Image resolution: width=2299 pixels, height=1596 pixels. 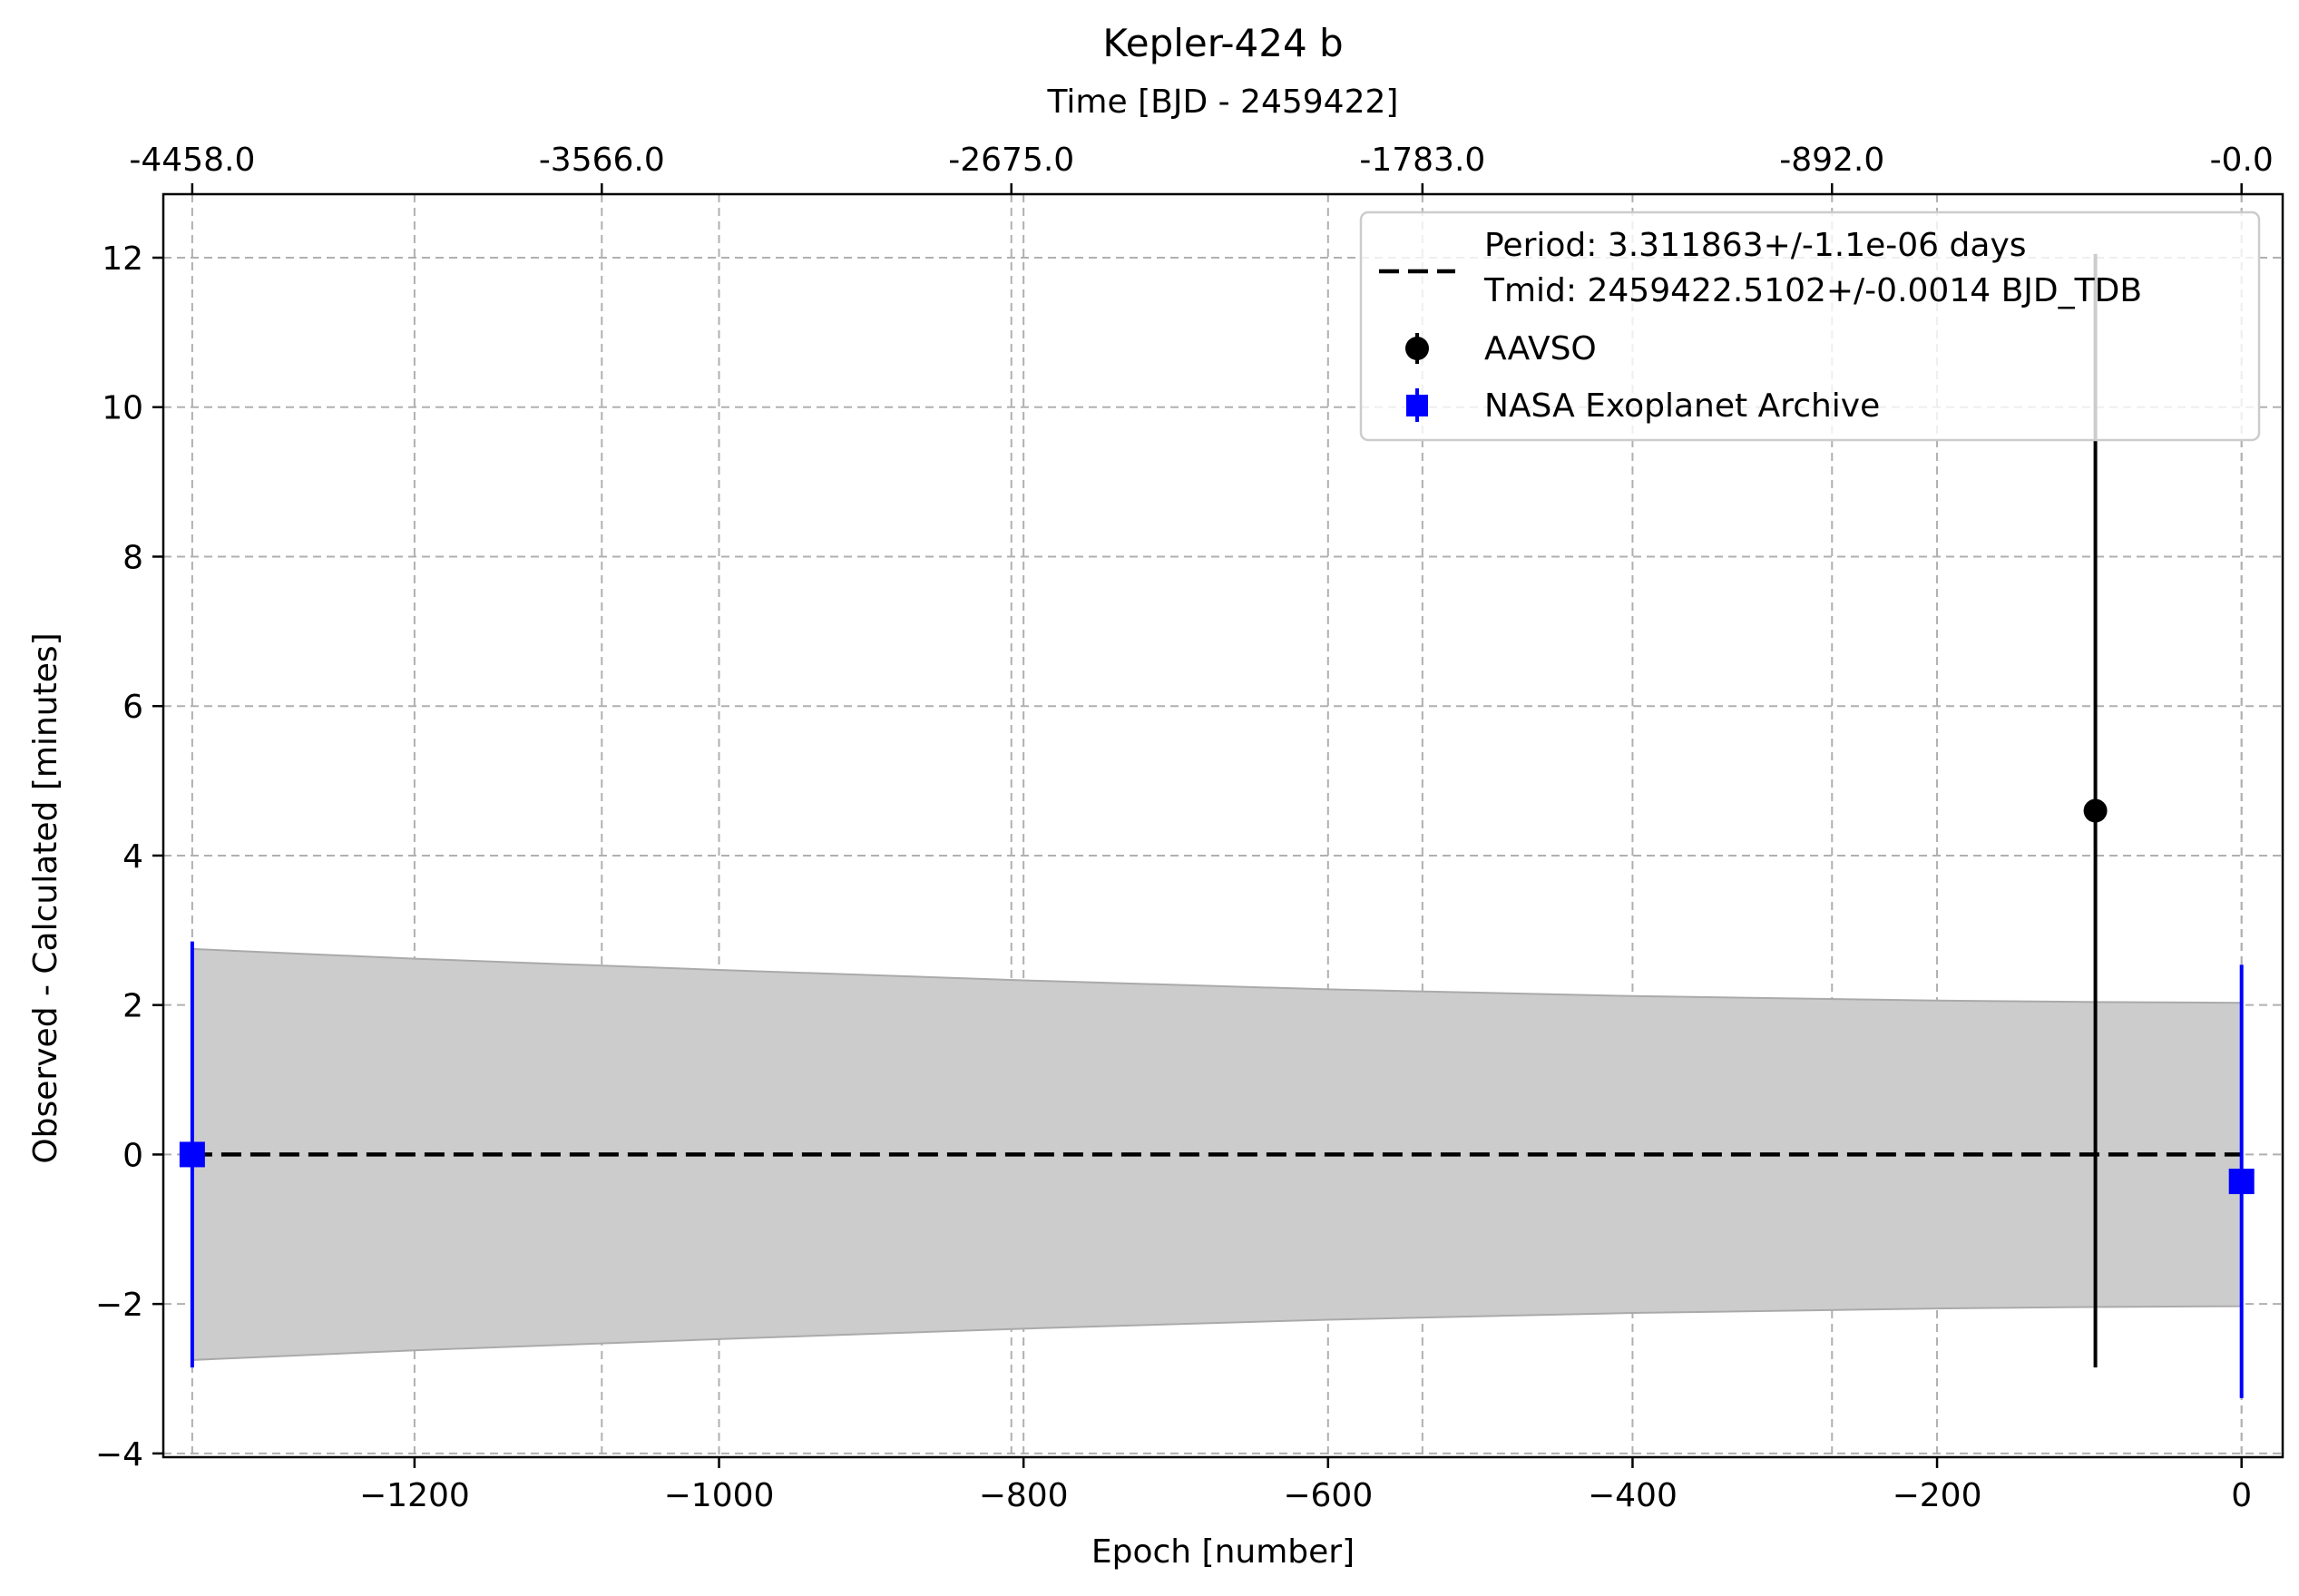 What do you see at coordinates (1223, 1552) in the screenshot?
I see `x-axis-label: Epoch [number]` at bounding box center [1223, 1552].